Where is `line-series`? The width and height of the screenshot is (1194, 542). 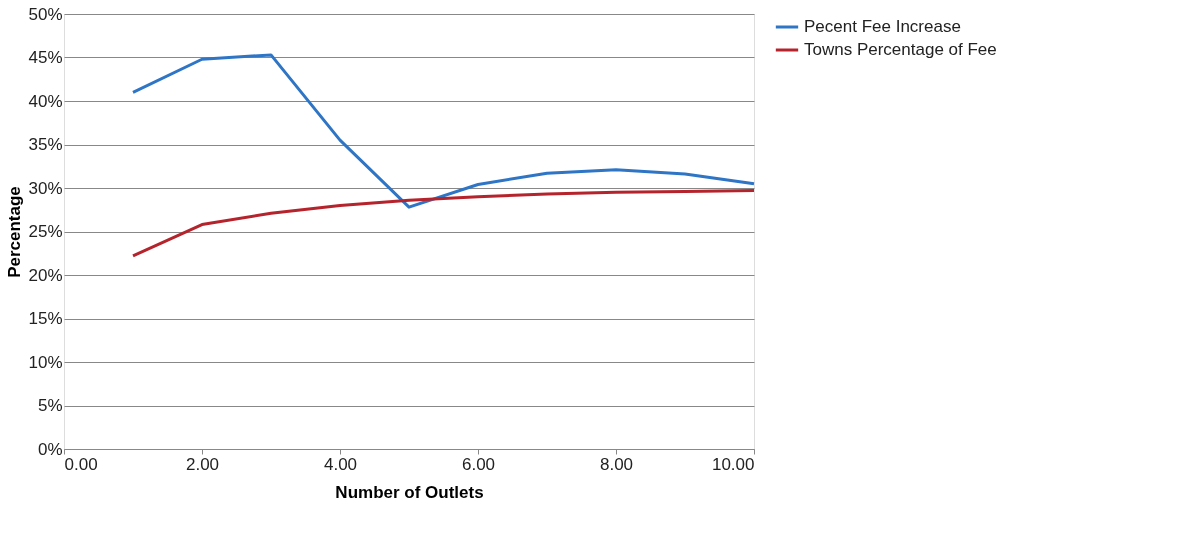 line-series is located at coordinates (443, 223).